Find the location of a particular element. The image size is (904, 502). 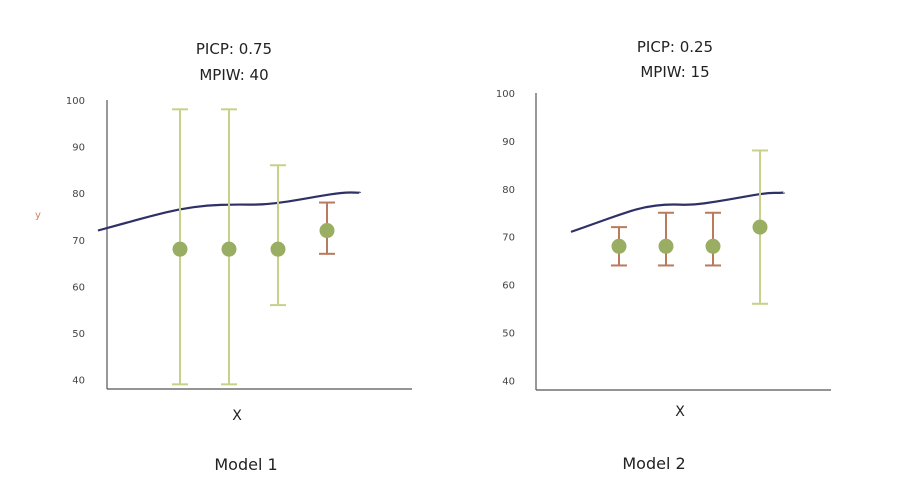

chart-2-x-axis-label: X is located at coordinates (680, 412).